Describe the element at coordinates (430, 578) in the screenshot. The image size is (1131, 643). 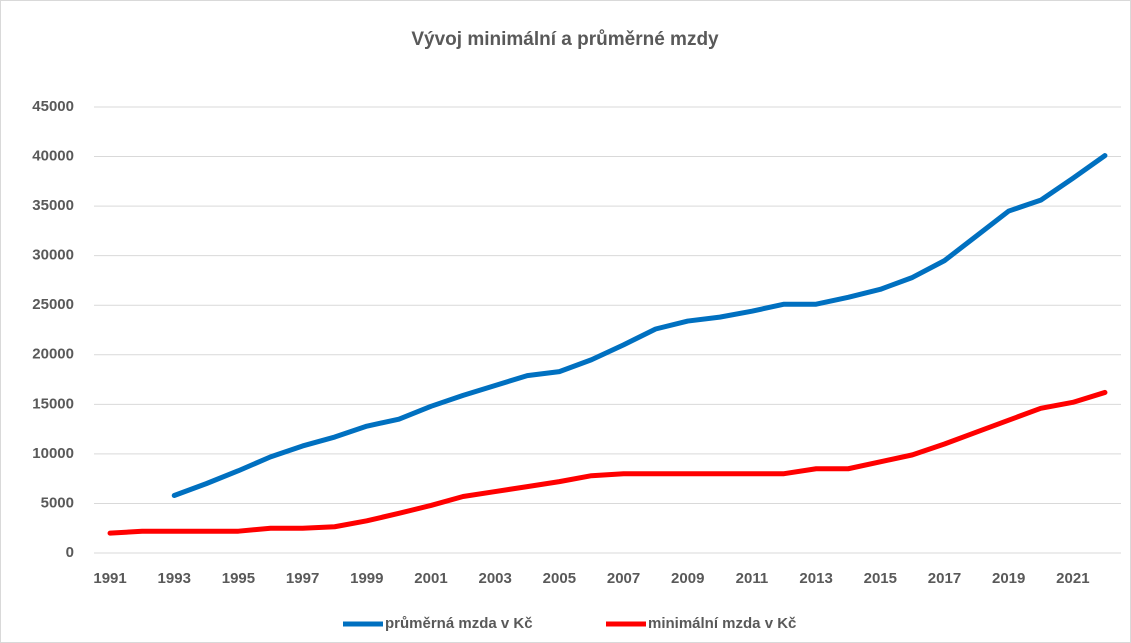
I see `x-tick-label: 2001` at that location.